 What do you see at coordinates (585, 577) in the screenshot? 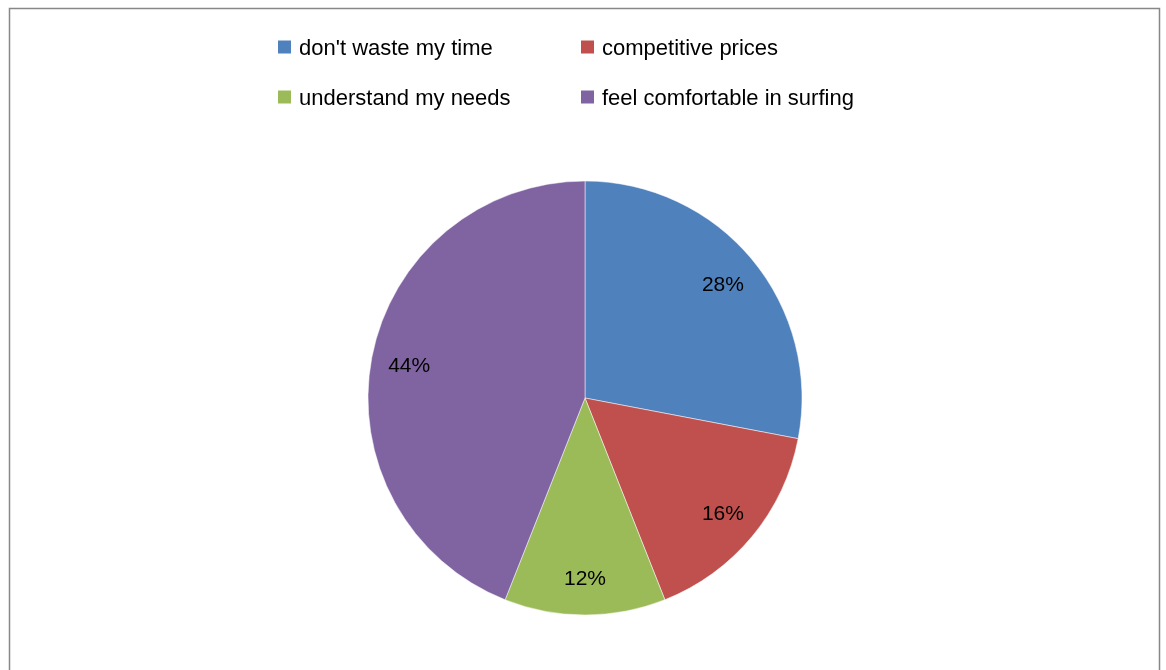
I see `data-label: 12%` at bounding box center [585, 577].